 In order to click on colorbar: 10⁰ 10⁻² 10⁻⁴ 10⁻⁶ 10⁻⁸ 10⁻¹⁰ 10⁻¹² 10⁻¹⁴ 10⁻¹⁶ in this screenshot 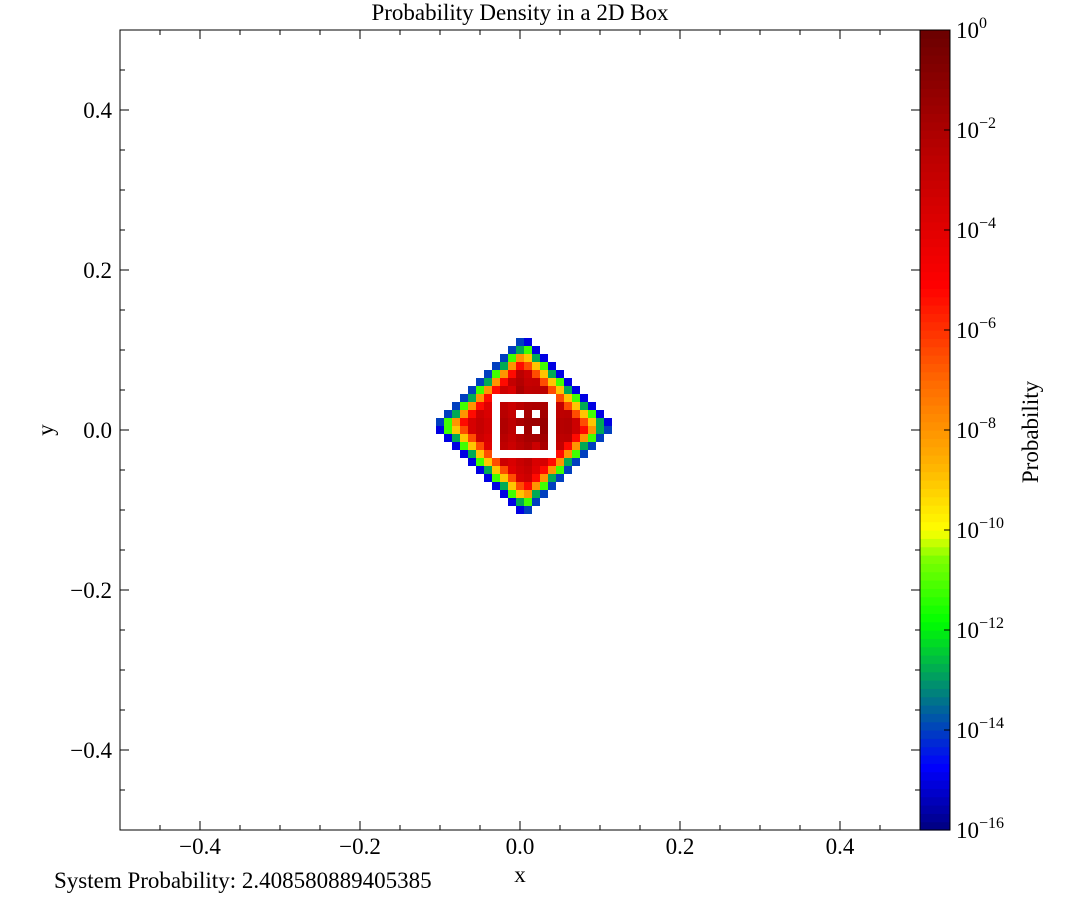, I will do `click(961, 429)`.